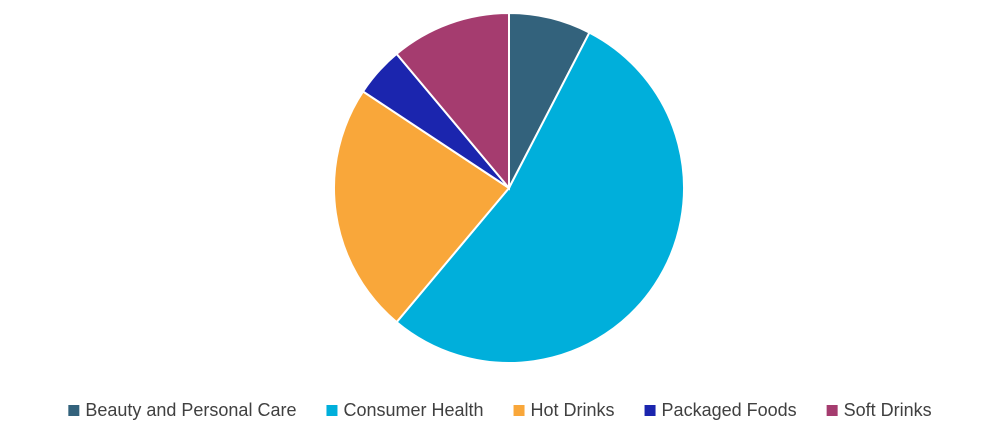 This screenshot has height=437, width=1000. Describe the element at coordinates (190, 410) in the screenshot. I see `legend-label: Beauty and Personal Care` at that location.